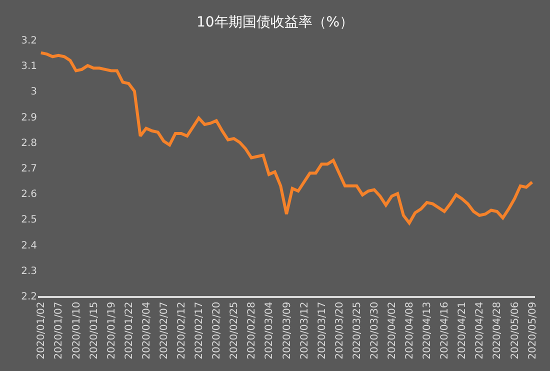 This screenshot has height=371, width=550. I want to click on y-tick-label: 3.2, so click(29, 41).